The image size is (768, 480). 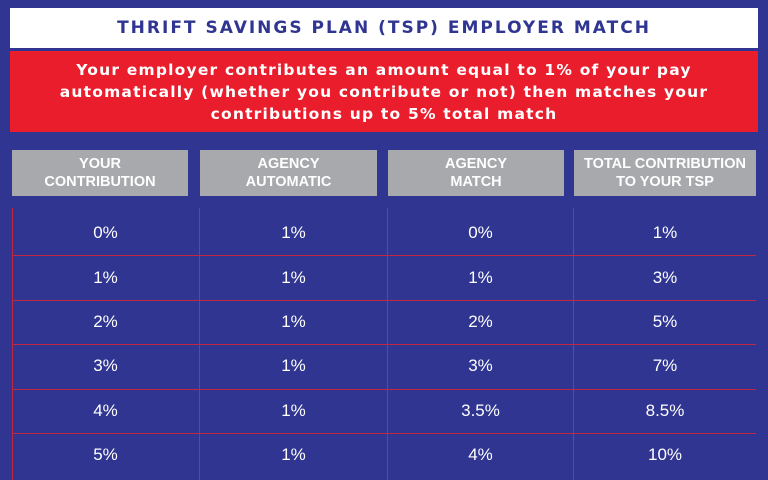 What do you see at coordinates (100, 164) in the screenshot?
I see `header-line: YOUR` at bounding box center [100, 164].